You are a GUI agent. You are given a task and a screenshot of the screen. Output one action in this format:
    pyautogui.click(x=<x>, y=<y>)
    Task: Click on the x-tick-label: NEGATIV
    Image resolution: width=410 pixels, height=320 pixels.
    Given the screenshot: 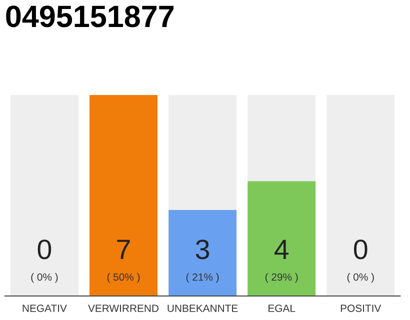 What is the action you would take?
    pyautogui.click(x=44, y=308)
    